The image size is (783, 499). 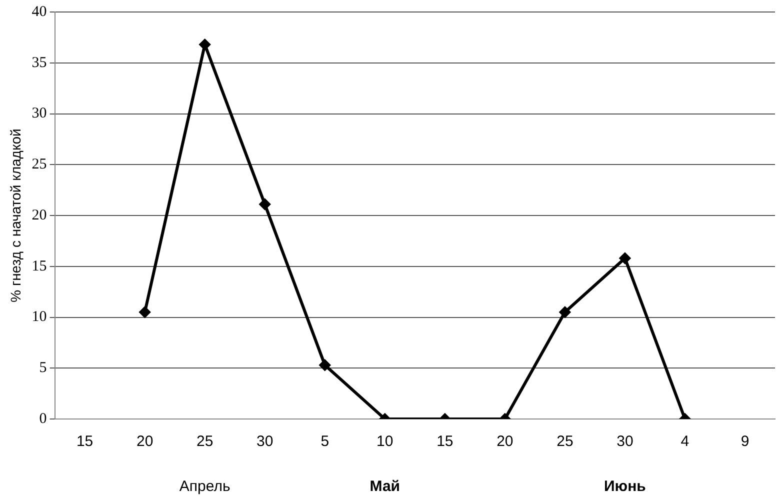 What do you see at coordinates (39, 12) in the screenshot?
I see `y-tick-label: 40` at bounding box center [39, 12].